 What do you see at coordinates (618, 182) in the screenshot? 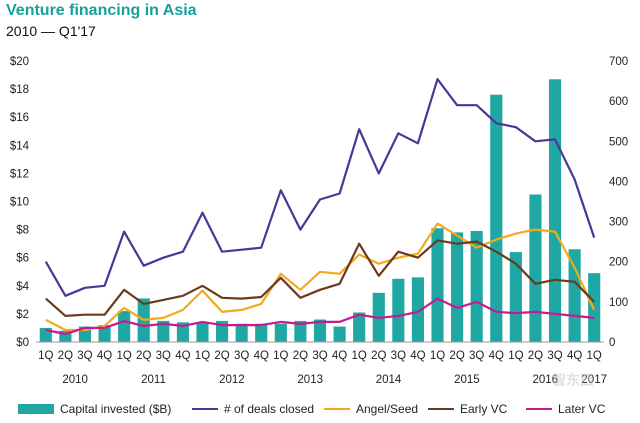
I see `right-axis-tick-label: 400` at bounding box center [618, 182].